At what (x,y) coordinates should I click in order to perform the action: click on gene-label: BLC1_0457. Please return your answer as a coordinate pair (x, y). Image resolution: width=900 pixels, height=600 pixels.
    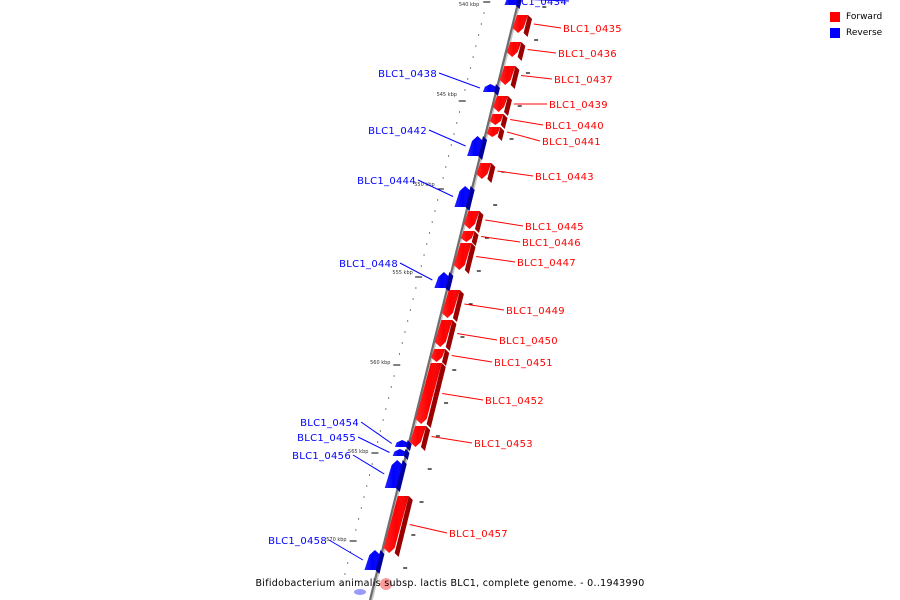
    Looking at the image, I should click on (478, 534).